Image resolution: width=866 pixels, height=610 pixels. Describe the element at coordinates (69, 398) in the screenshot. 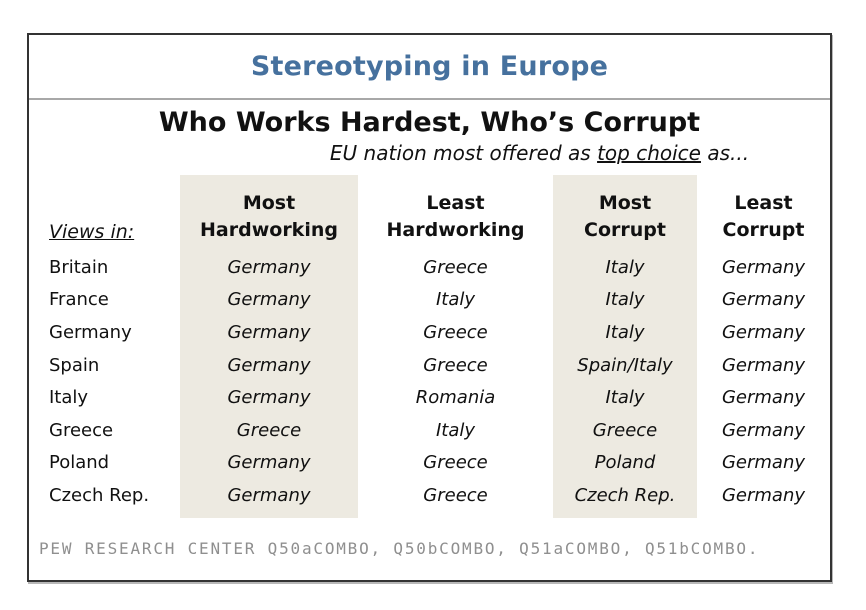

I see `row-label: Italy` at that location.